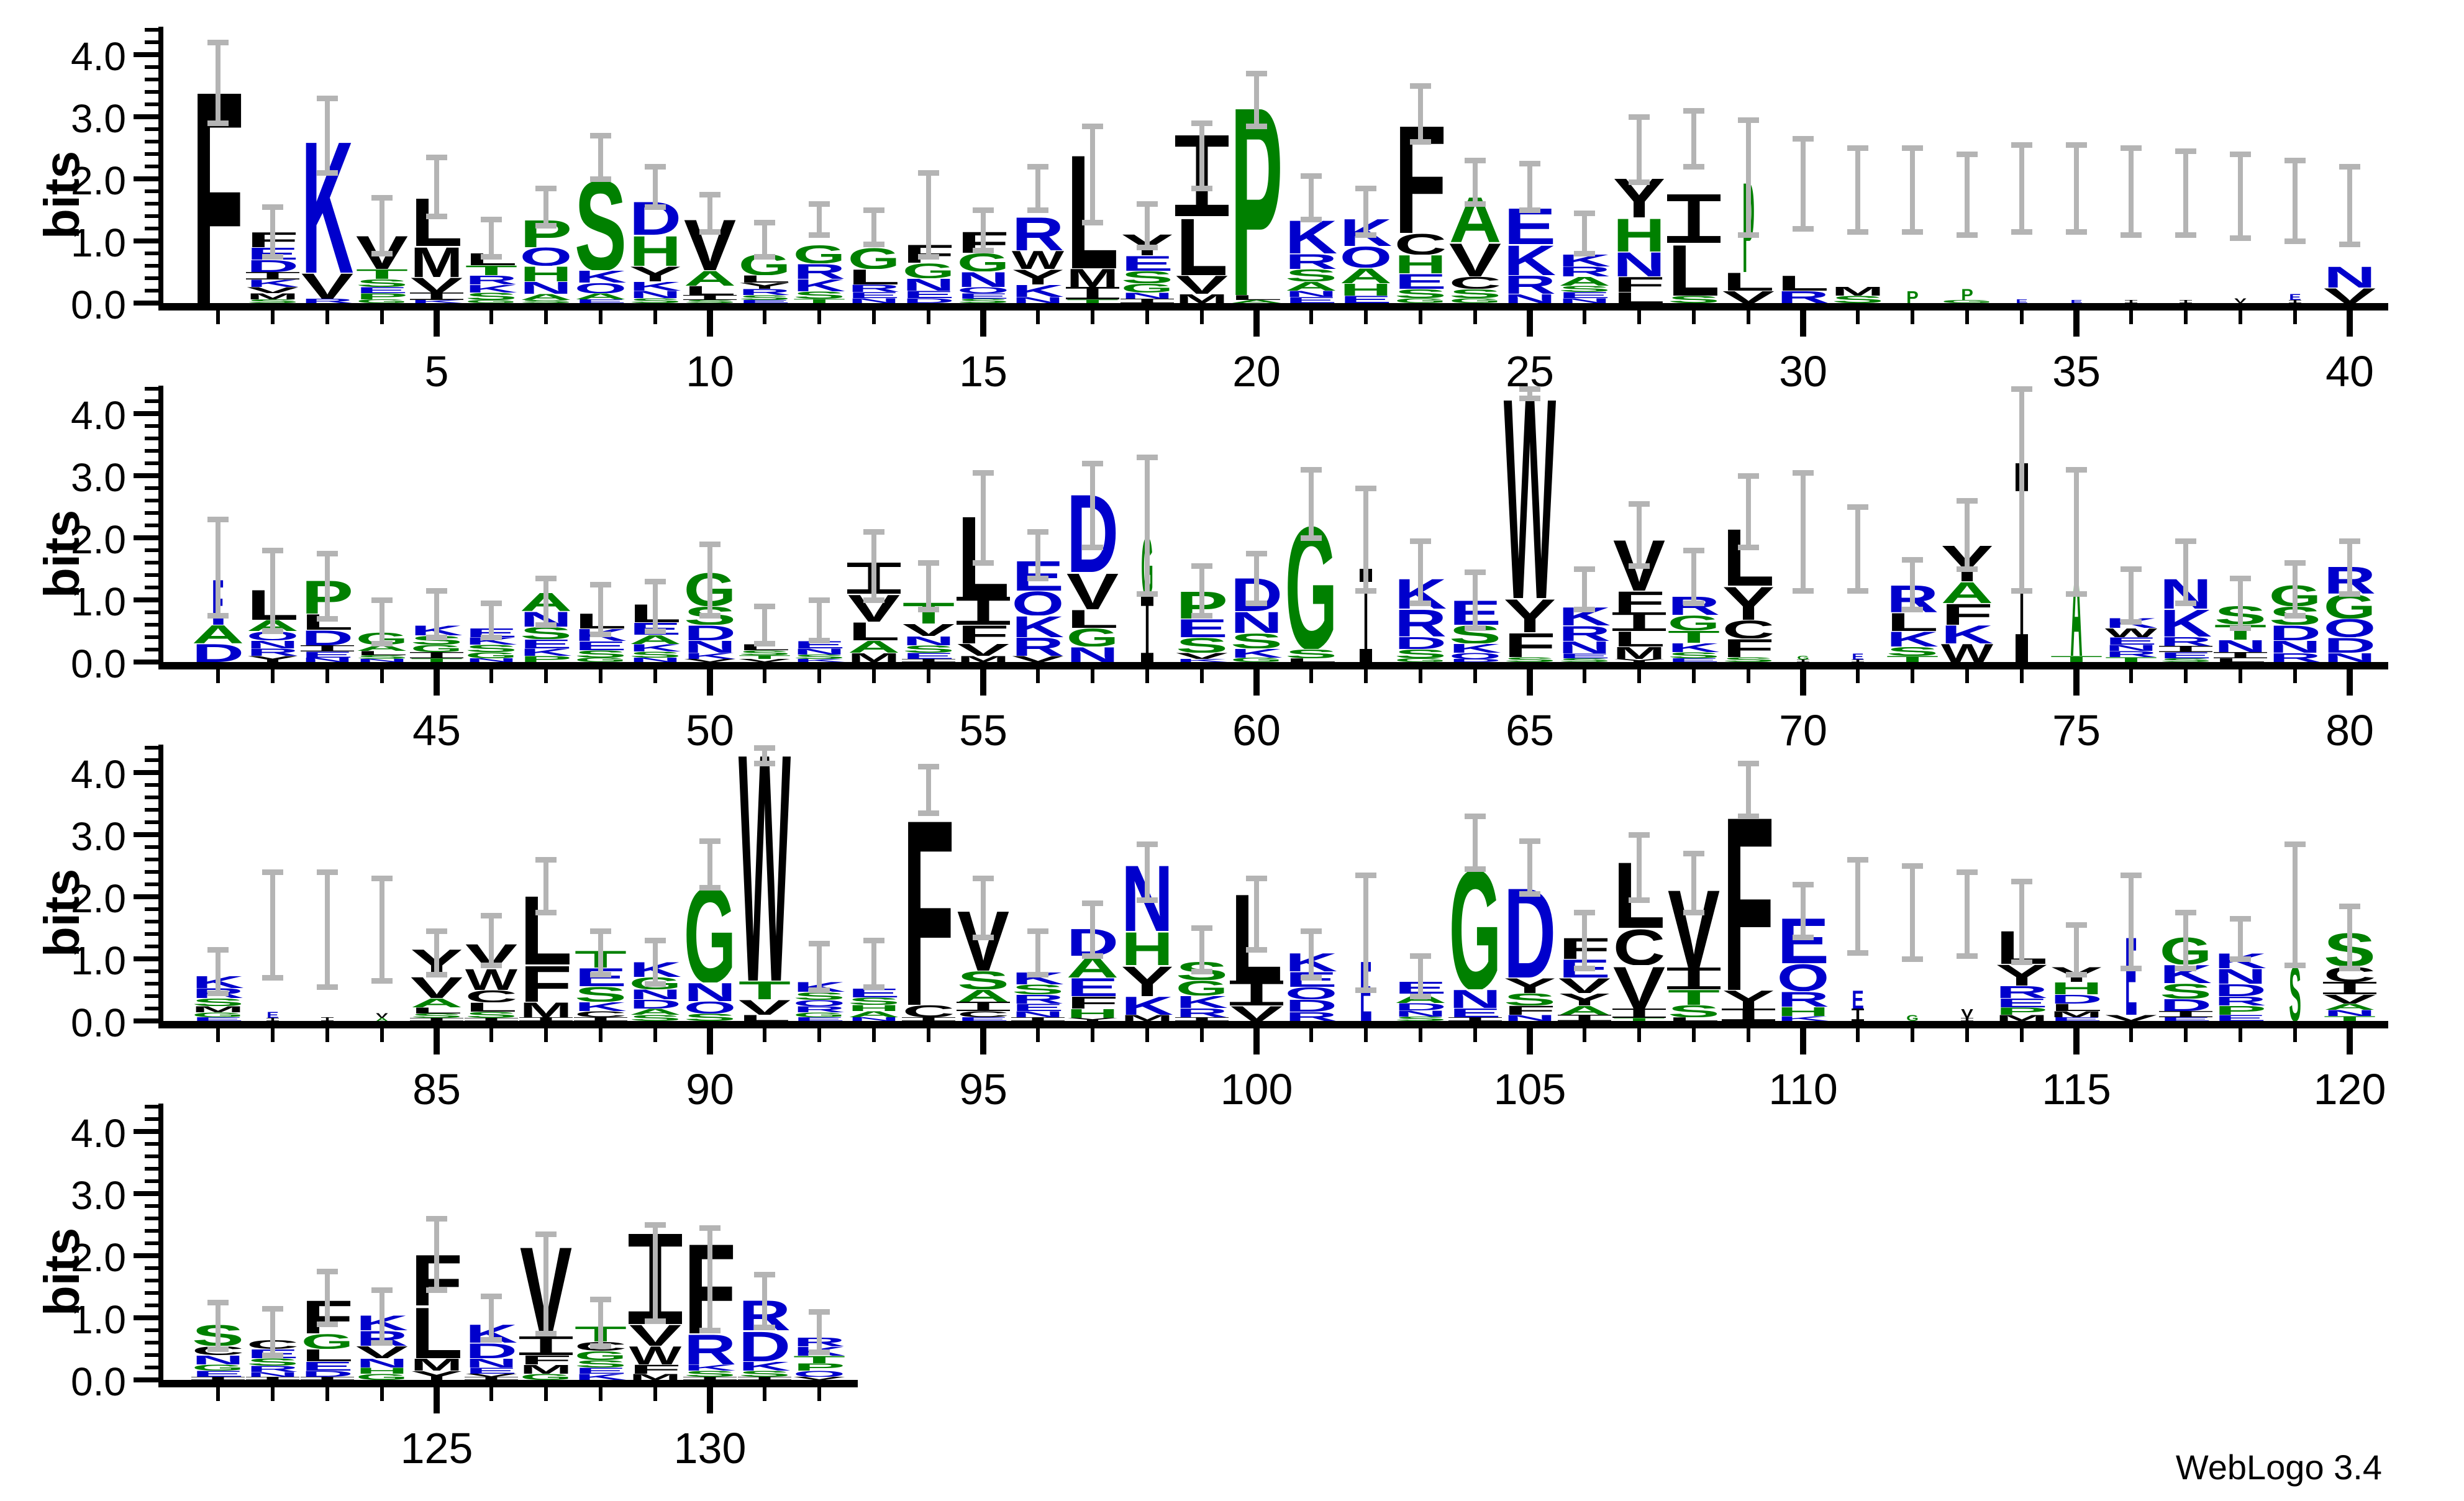  I want to click on logo-letter-K: K, so click(601, 276).